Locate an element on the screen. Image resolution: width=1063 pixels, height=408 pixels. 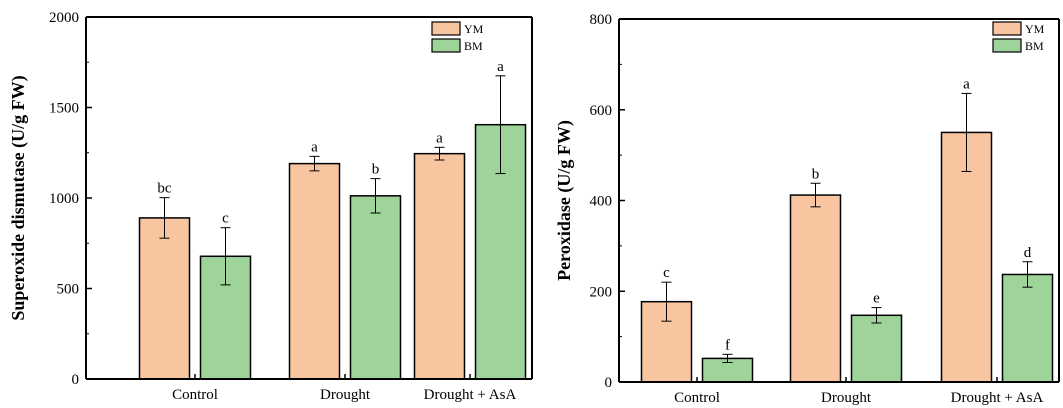
y-tick-label: 1500 is located at coordinates (64, 109).